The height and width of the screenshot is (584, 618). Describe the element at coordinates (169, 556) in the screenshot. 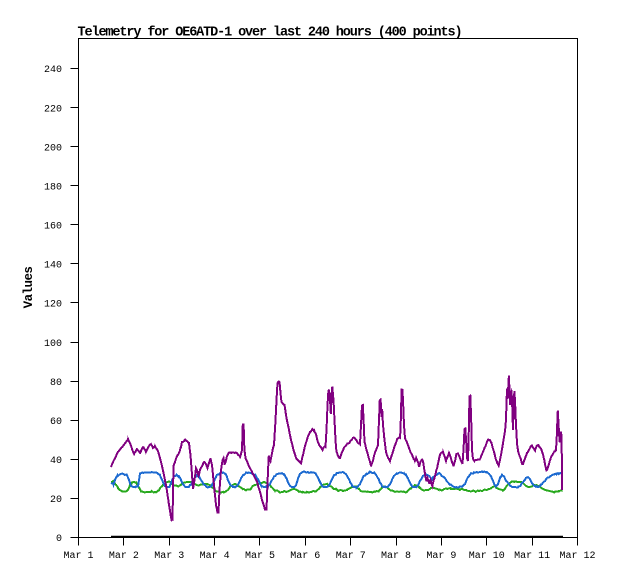

I see `svg-text: Mar 3` at that location.